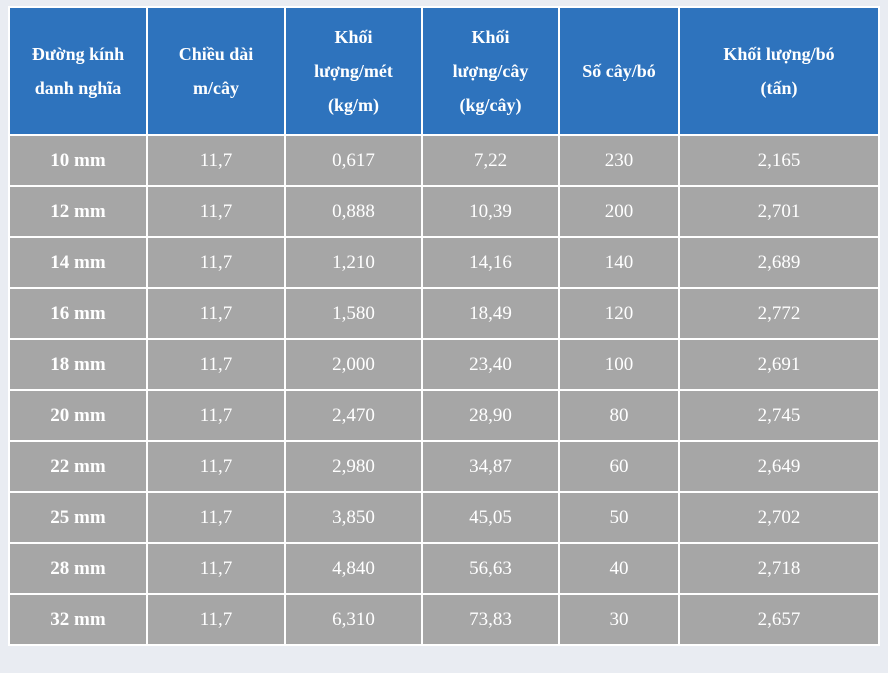 The image size is (888, 673). I want to click on table-row: 20 mm 11,7 2,470 28,90 80 2,745, so click(444, 415).